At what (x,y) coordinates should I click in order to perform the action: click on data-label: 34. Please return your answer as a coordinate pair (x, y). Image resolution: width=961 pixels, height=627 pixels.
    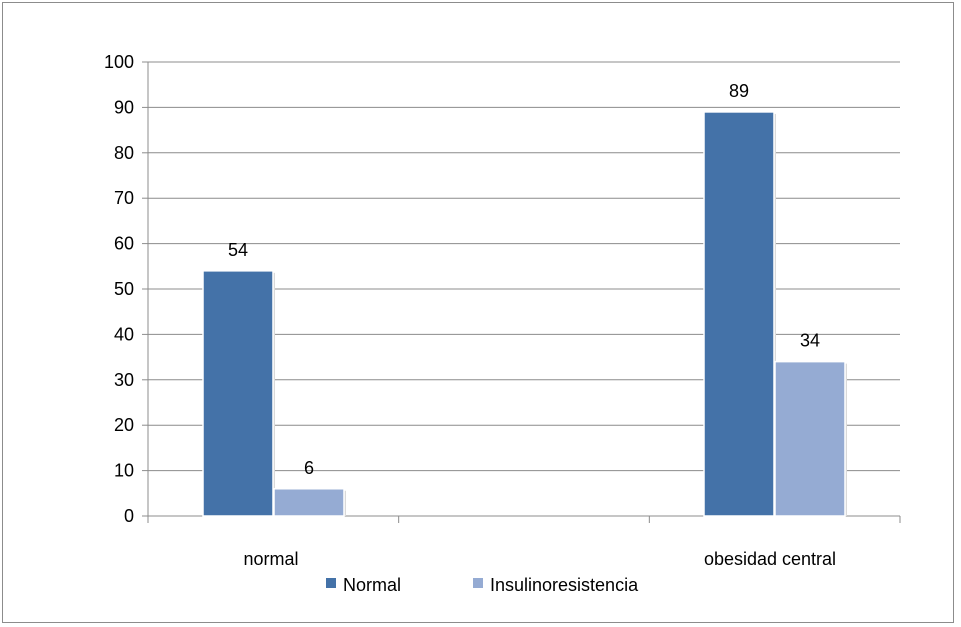
    Looking at the image, I should click on (810, 341).